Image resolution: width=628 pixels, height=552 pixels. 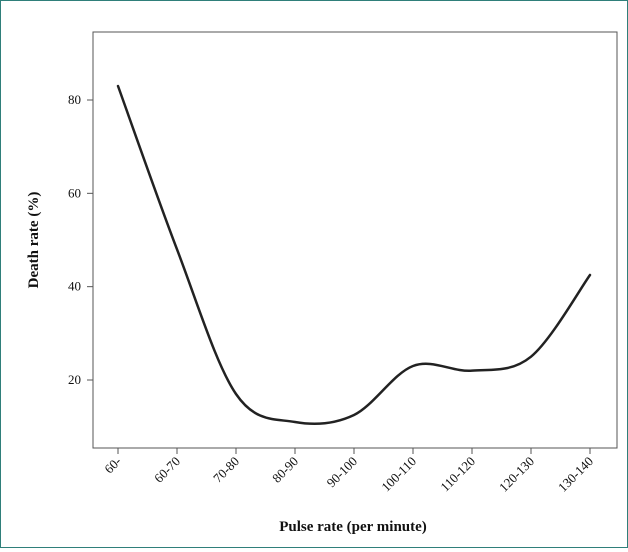 What do you see at coordinates (74, 379) in the screenshot?
I see `y-tick-label: 20` at bounding box center [74, 379].